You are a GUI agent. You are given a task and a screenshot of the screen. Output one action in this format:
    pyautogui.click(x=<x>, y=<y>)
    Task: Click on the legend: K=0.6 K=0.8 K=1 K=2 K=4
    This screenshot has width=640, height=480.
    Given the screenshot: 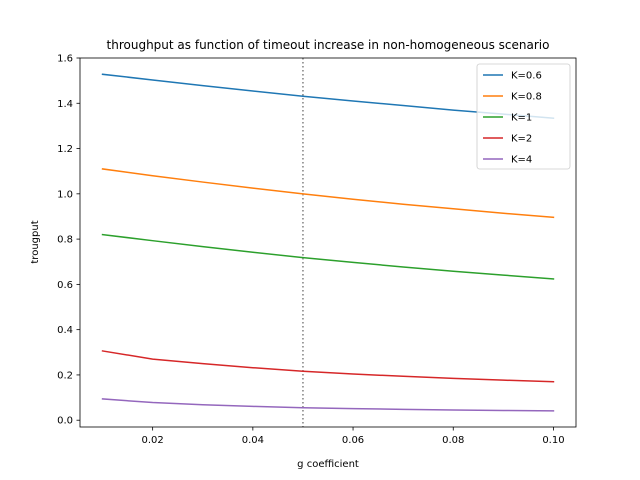 What is the action you would take?
    pyautogui.click(x=523, y=116)
    